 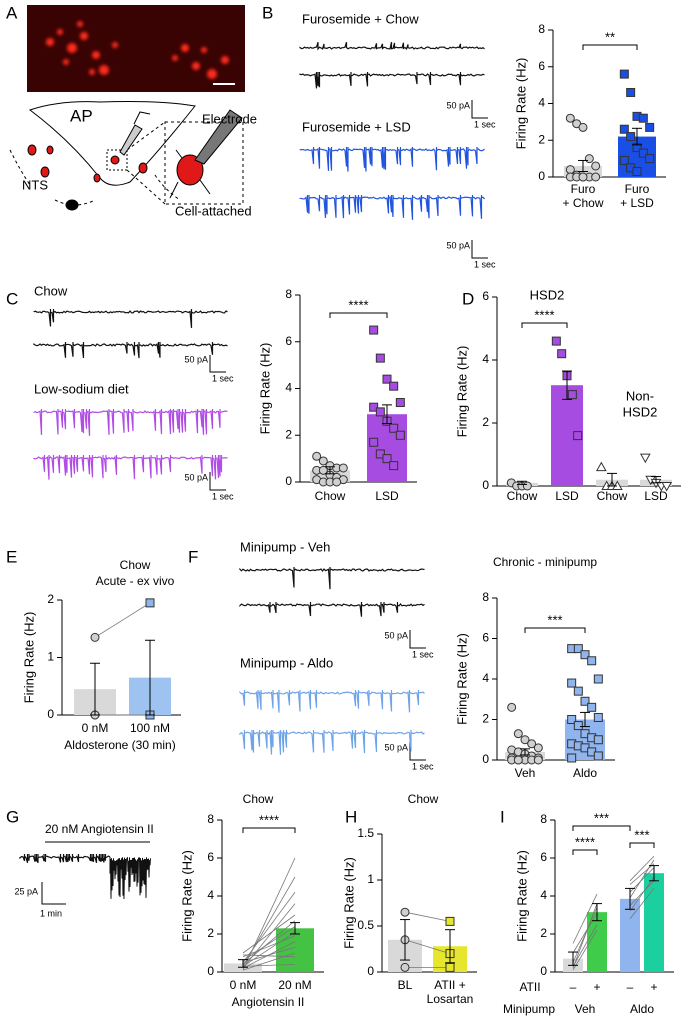 What do you see at coordinates (360, 18) in the screenshot?
I see `trace-label: Furosemide + Chow` at bounding box center [360, 18].